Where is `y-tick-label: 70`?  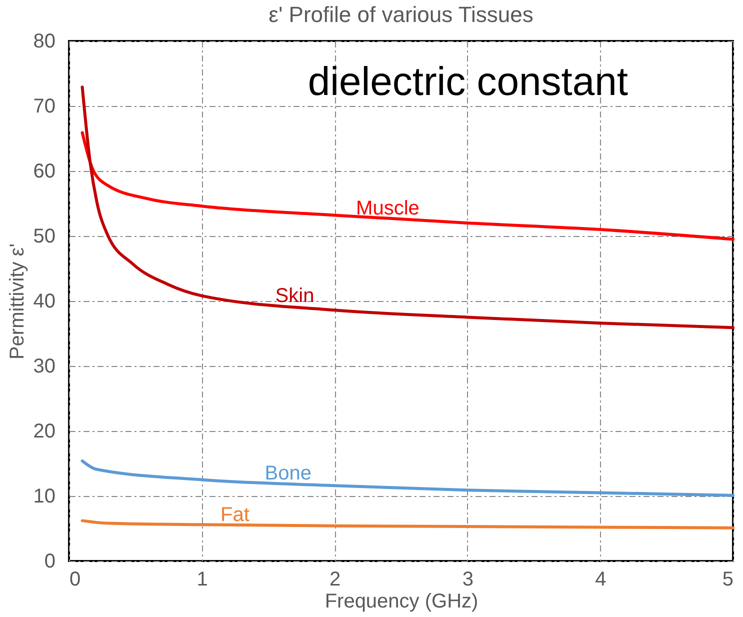
y-tick-label: 70 is located at coordinates (44, 107).